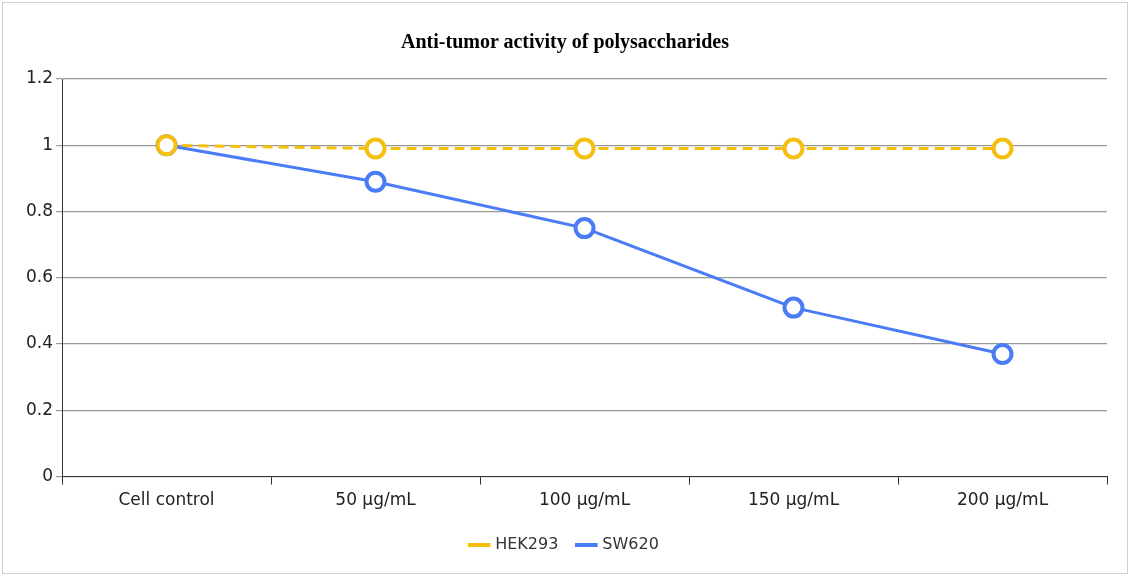 Image resolution: width=1130 pixels, height=576 pixels. I want to click on chart-title: Anti-tumor activity of polysaccharides, so click(565, 42).